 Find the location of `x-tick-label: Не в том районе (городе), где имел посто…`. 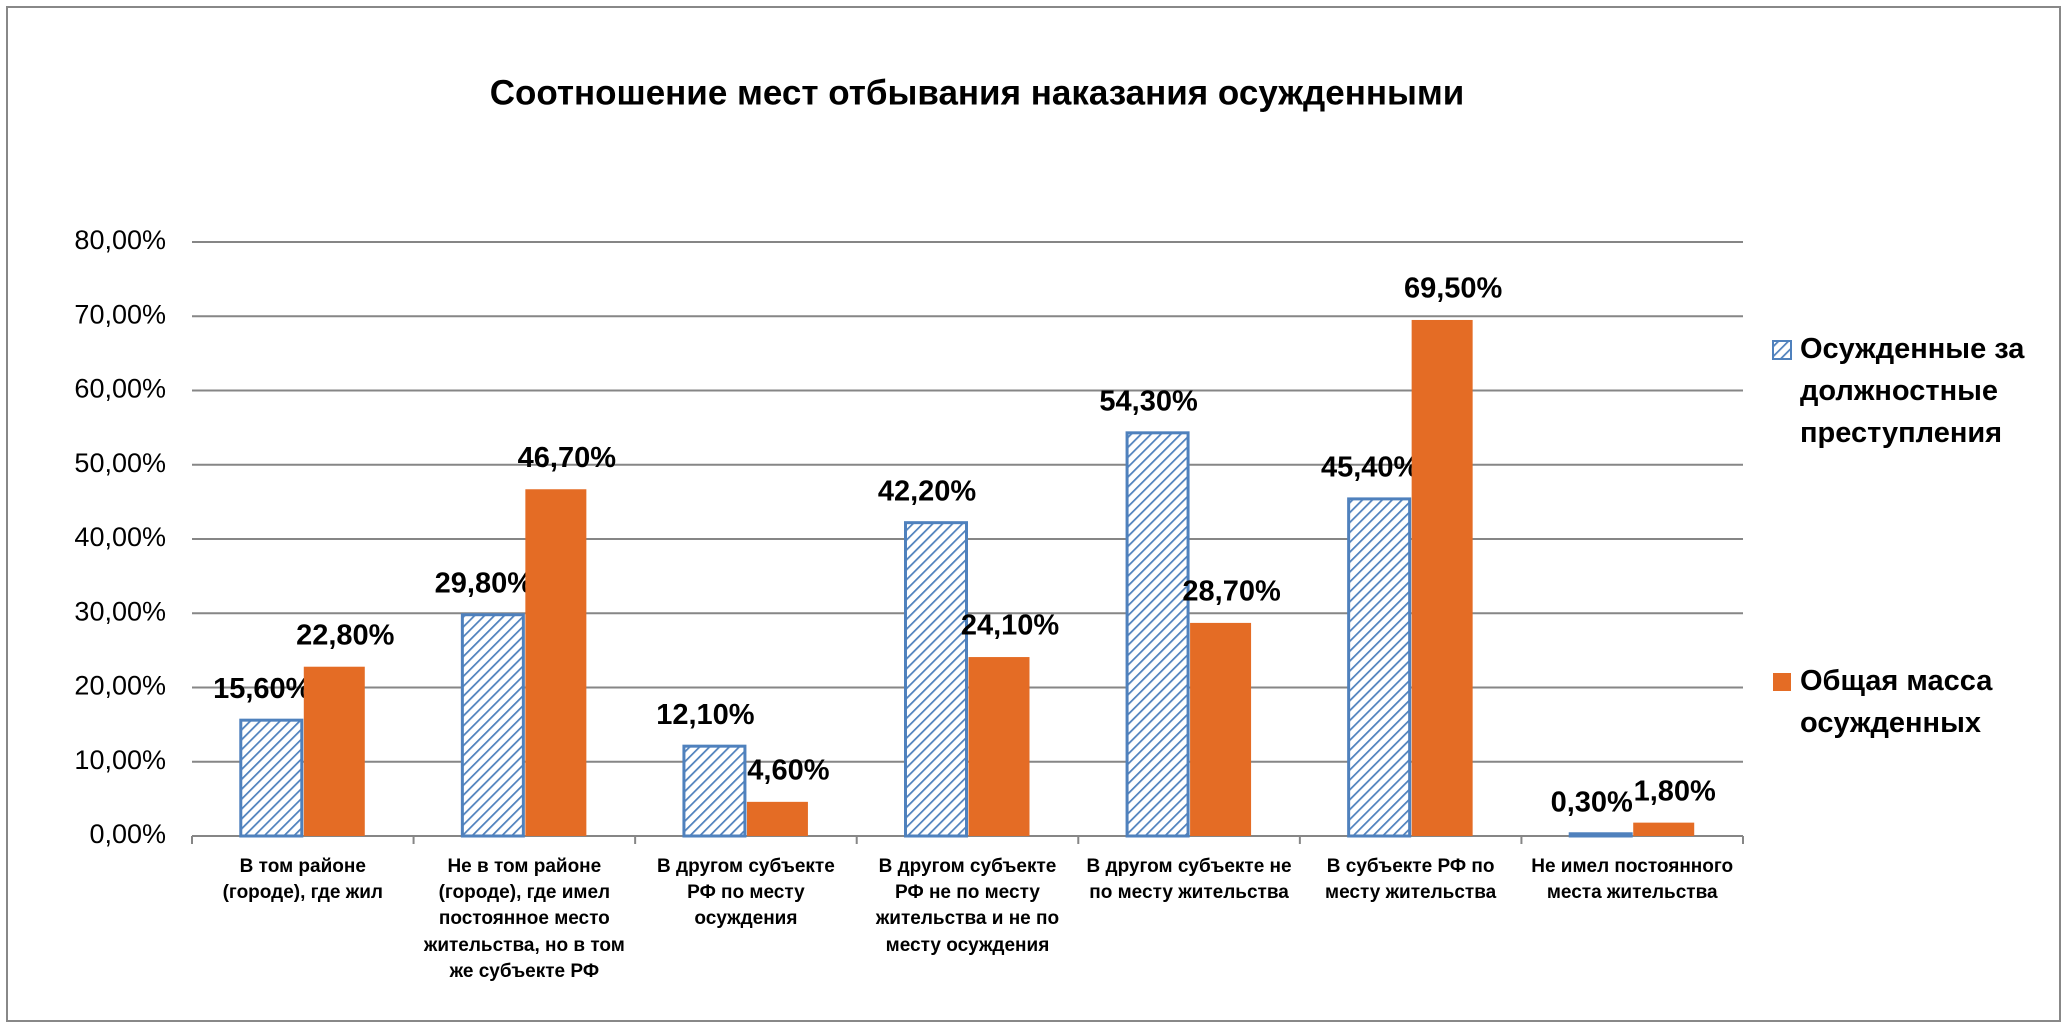

x-tick-label: Не в том районе (городе), где имел посто… is located at coordinates (524, 919).